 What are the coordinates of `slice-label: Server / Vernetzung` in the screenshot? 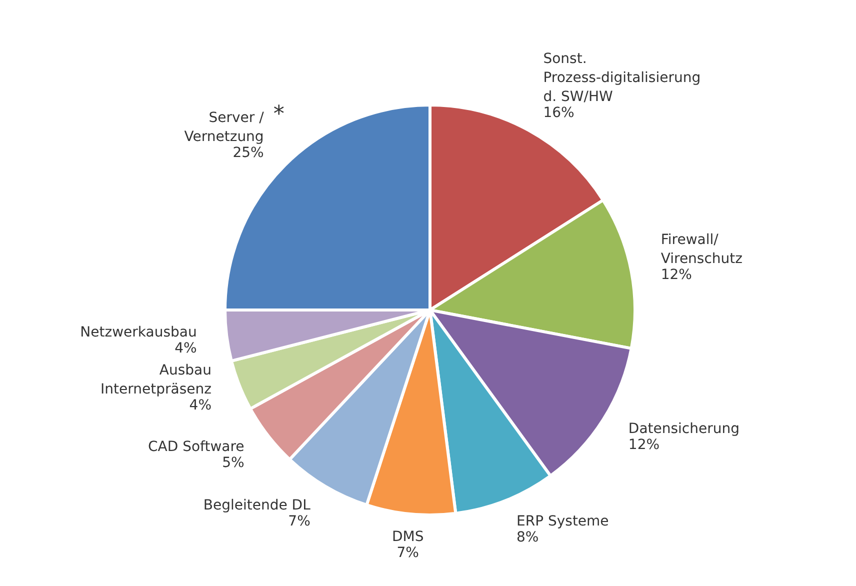 It's located at (224, 127).